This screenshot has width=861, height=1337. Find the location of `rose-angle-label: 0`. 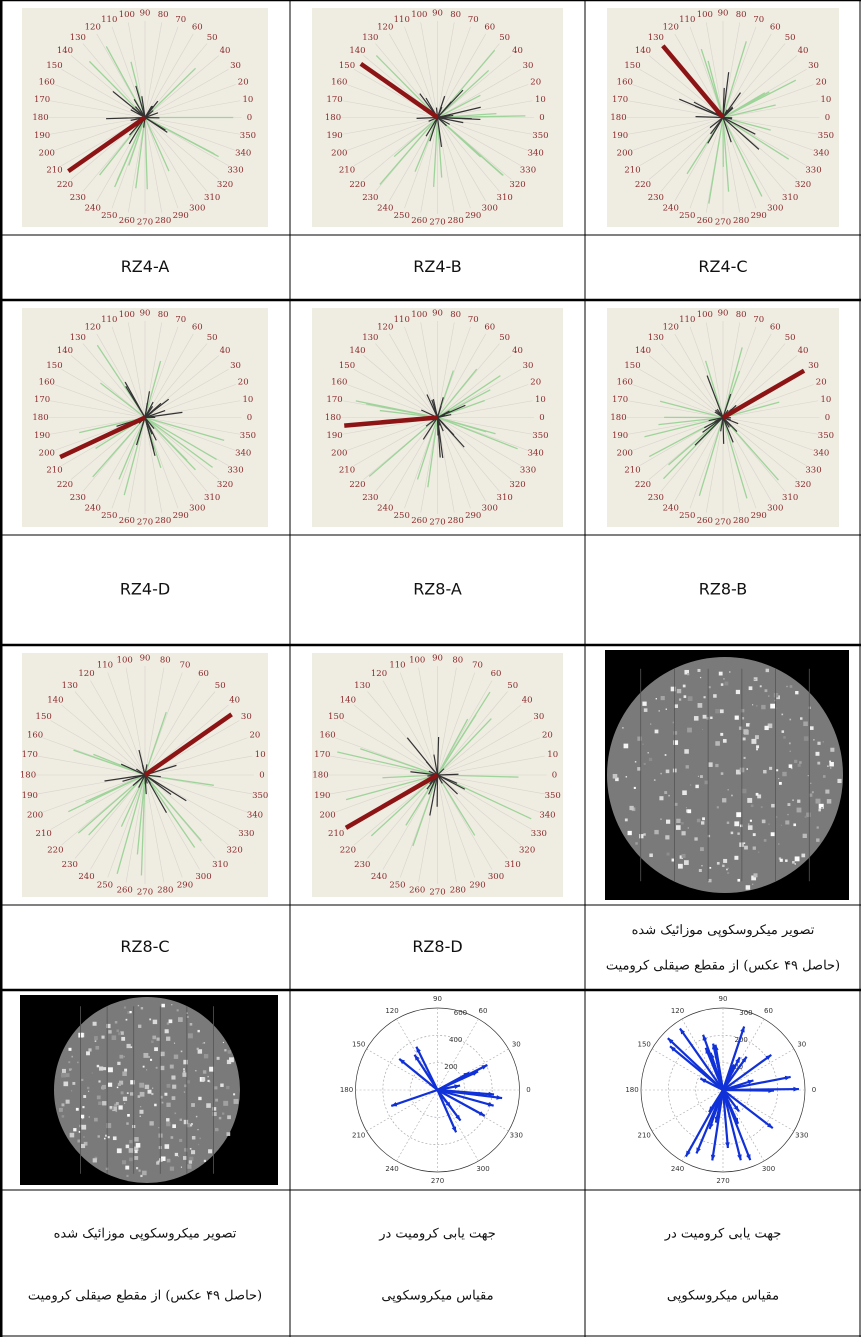

rose-angle-label: 0 is located at coordinates (541, 418).